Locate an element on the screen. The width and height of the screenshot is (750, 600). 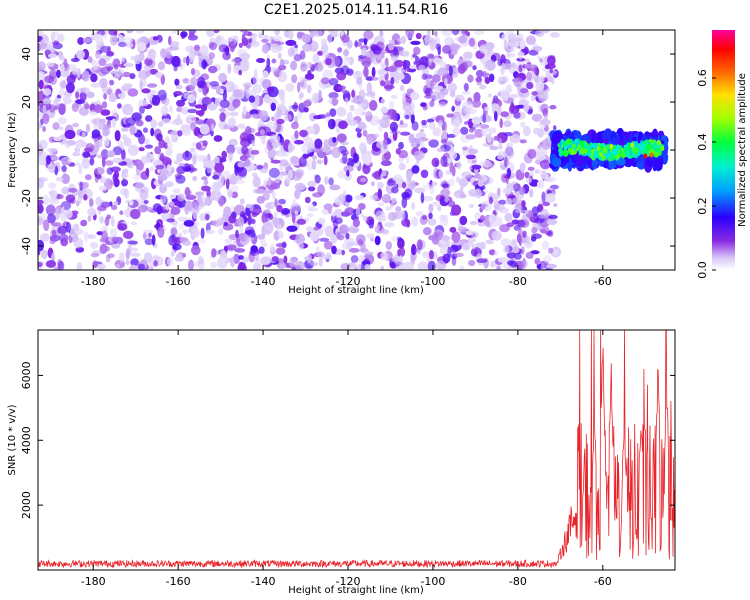
x-tick-label: -80 is located at coordinates (518, 281).